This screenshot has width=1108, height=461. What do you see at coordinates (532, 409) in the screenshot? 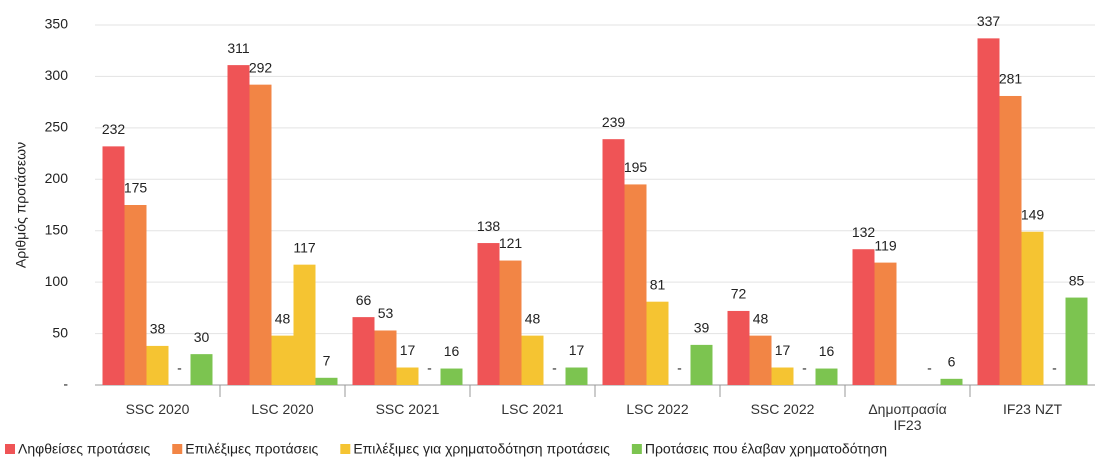
I see `x-tick-label: LSC 2021` at bounding box center [532, 409].